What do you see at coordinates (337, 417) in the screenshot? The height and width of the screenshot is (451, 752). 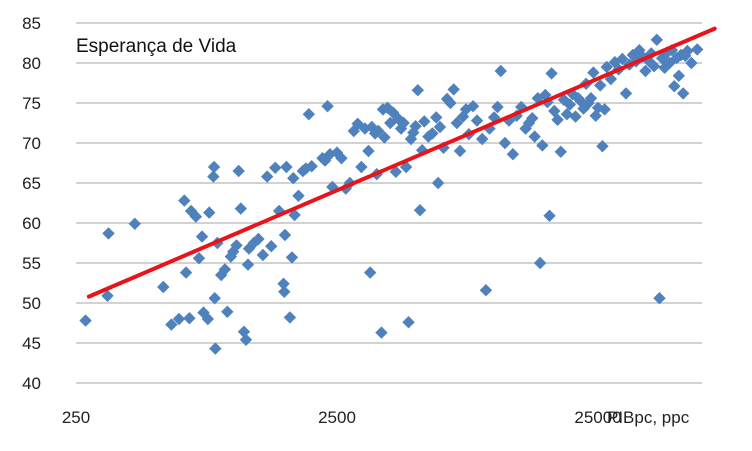 I see `x-tick-label-2500: 2500` at bounding box center [337, 417].